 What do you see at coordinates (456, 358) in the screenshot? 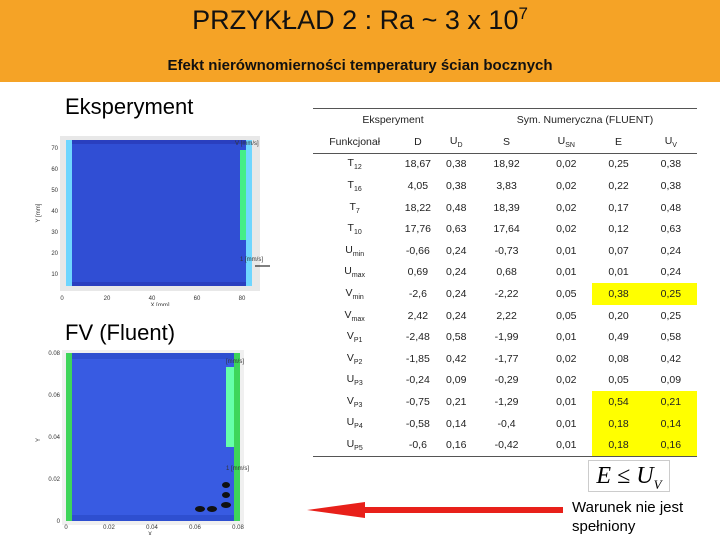
I see `table-cell: 0,42` at bounding box center [456, 358].